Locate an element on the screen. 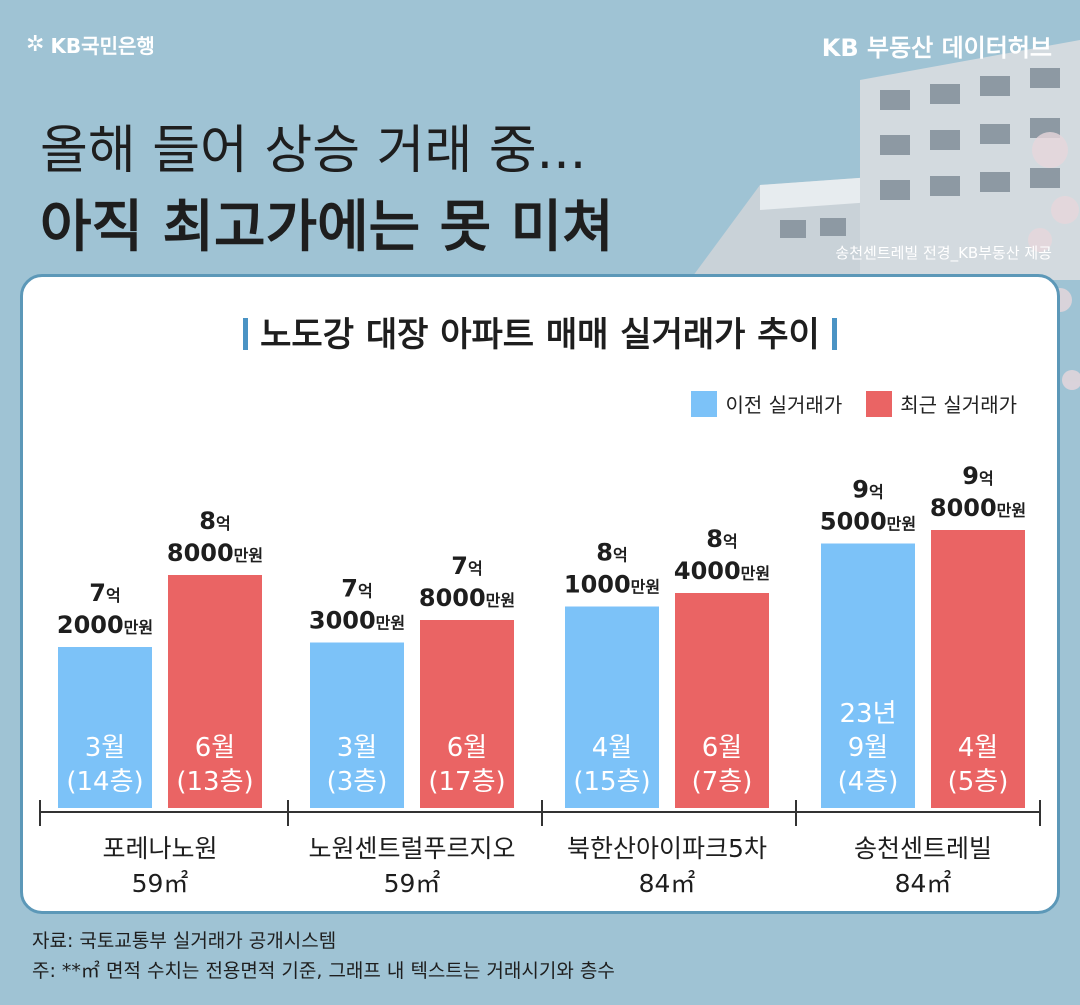 The image size is (1080, 1005). bar-inner-label: (4층) is located at coordinates (868, 782).